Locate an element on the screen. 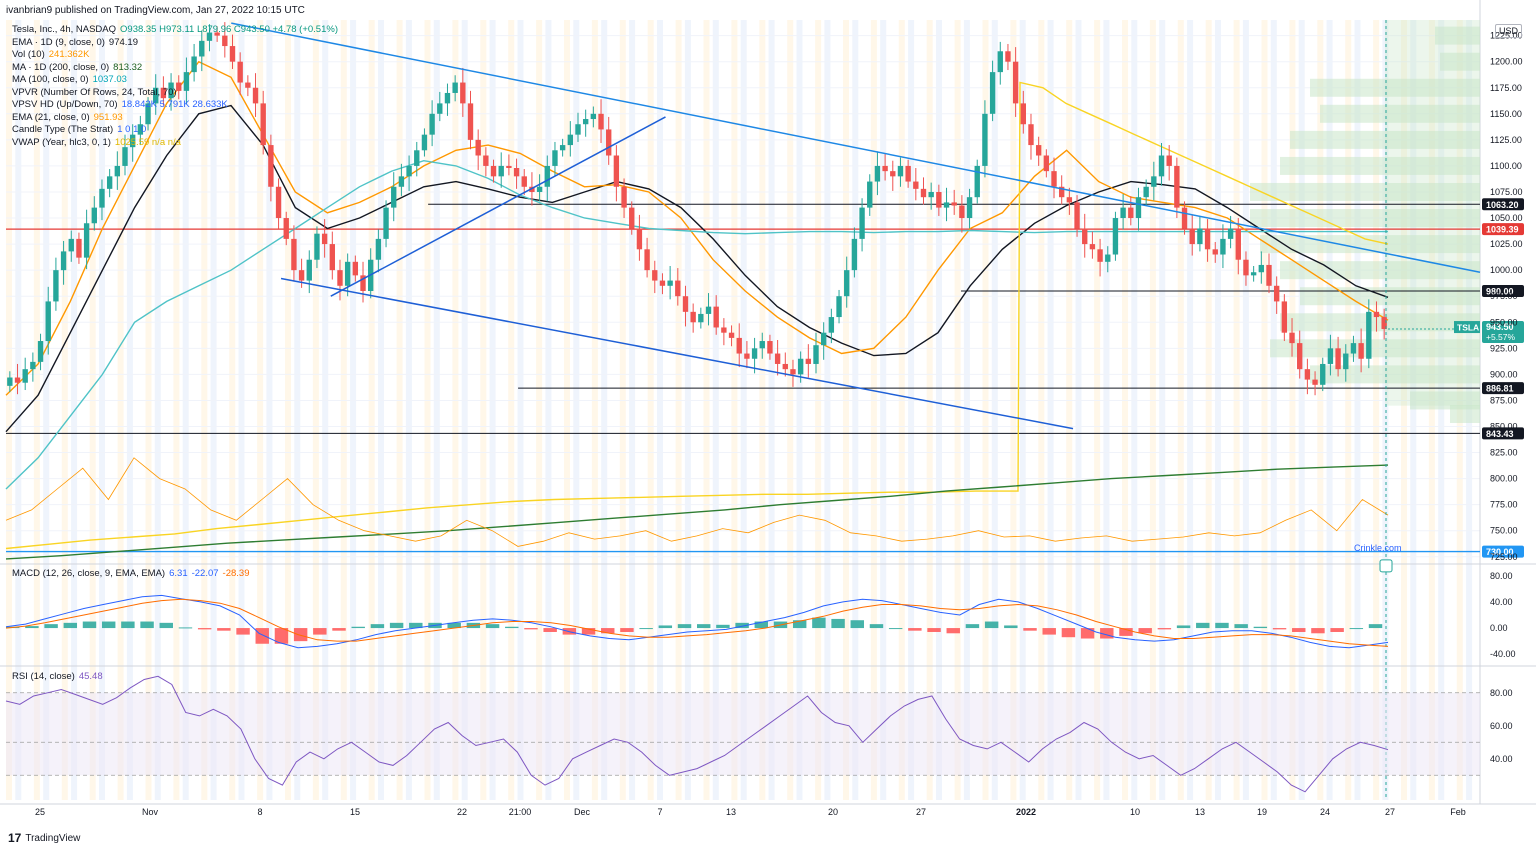 The height and width of the screenshot is (851, 1536). legend-row-vol: Vol (10) 241.362K is located at coordinates (51, 54).